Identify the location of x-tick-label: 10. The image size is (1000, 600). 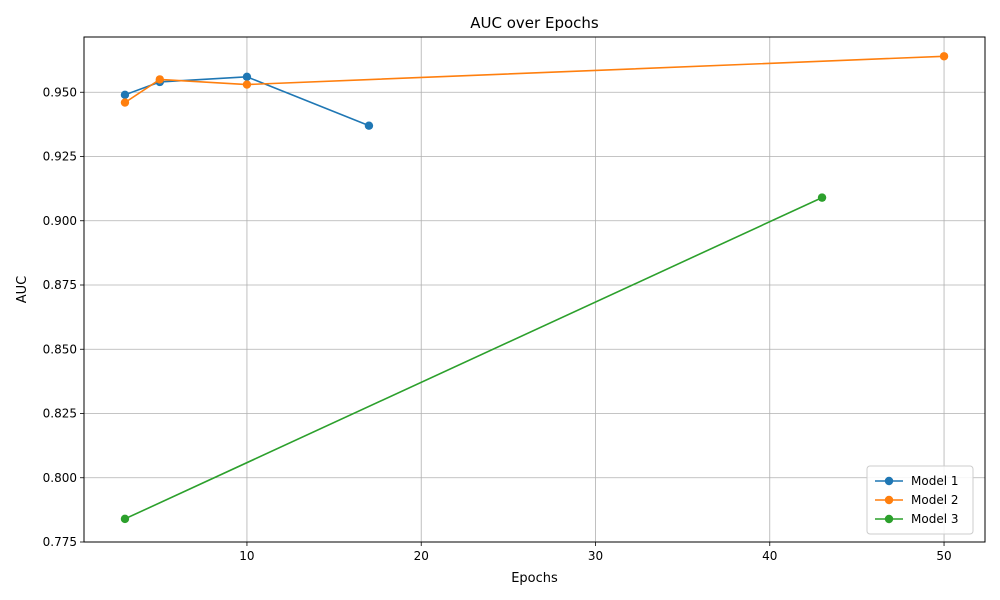
(246, 556).